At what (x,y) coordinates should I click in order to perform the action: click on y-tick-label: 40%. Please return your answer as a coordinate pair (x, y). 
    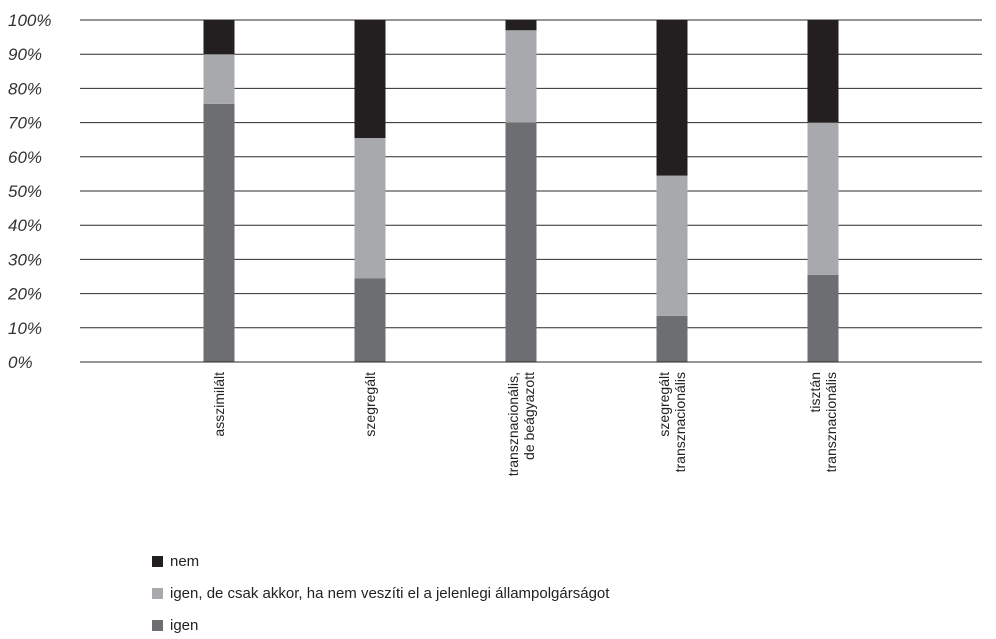
    Looking at the image, I should click on (25, 225).